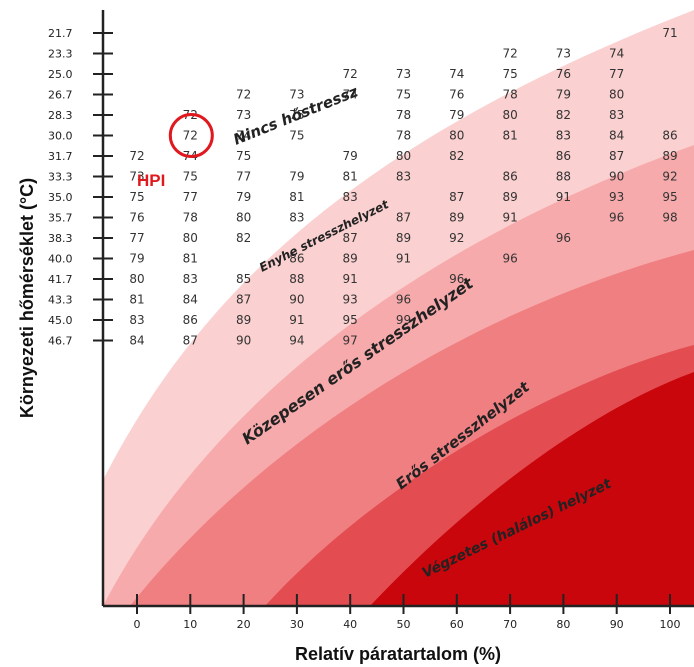  I want to click on heat-index-value: 85, so click(243, 279).